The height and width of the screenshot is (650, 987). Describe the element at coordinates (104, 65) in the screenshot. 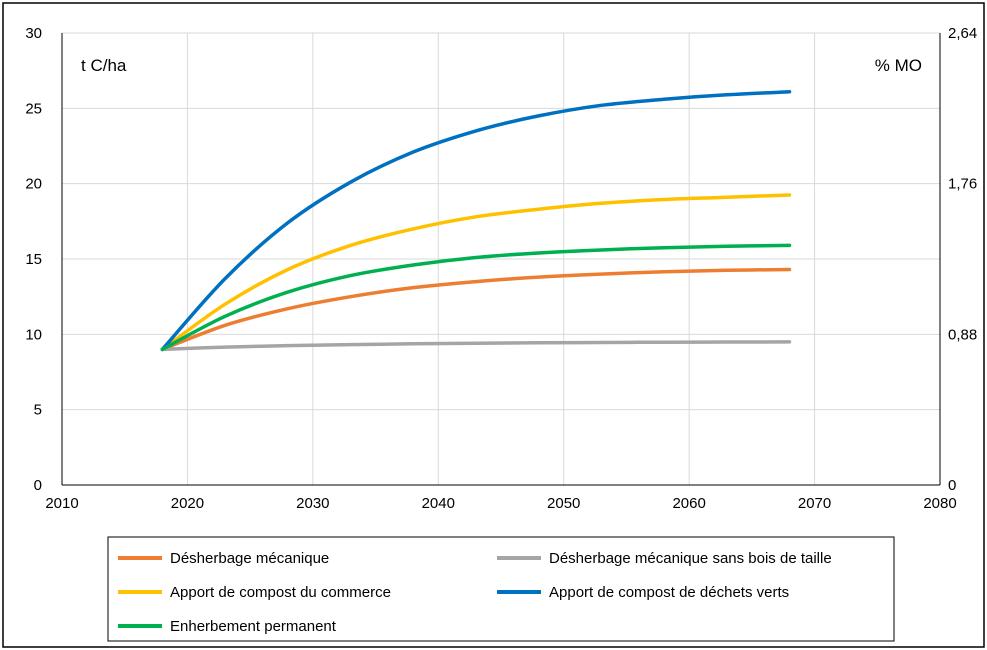

I see `left-axis-unit-label: t C/ha` at that location.